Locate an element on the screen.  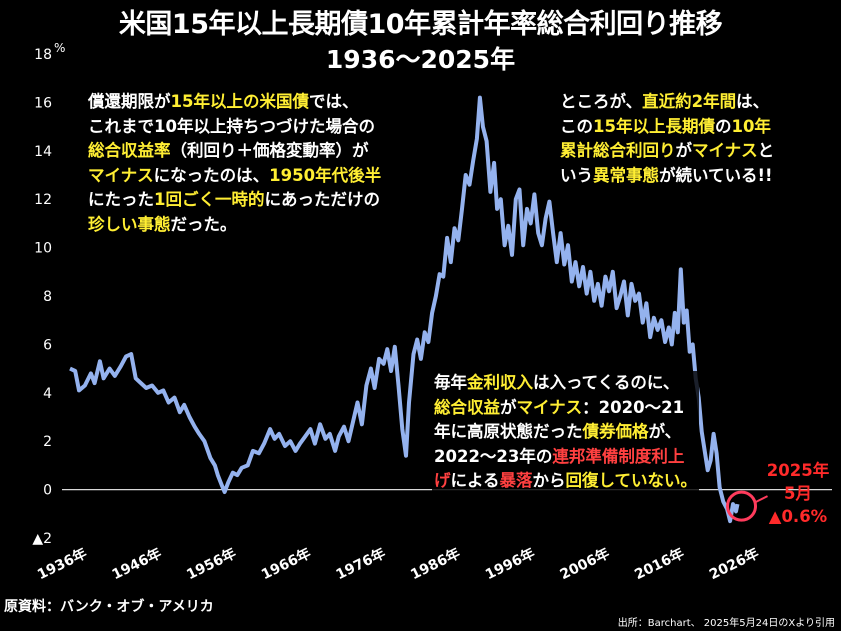
note-segment: 15年以上の is located at coordinates (215, 101).